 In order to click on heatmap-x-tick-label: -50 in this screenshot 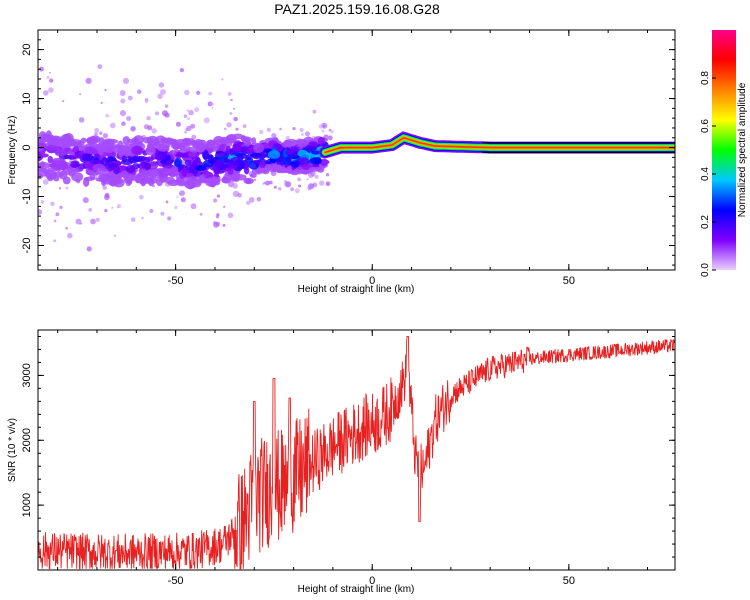, I will do `click(176, 281)`.